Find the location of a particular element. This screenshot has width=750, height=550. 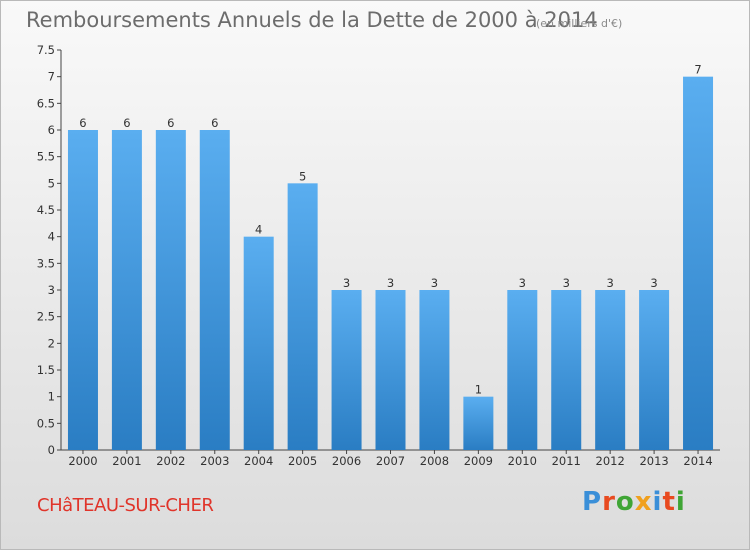

y-tick-label: 3 is located at coordinates (51, 290).